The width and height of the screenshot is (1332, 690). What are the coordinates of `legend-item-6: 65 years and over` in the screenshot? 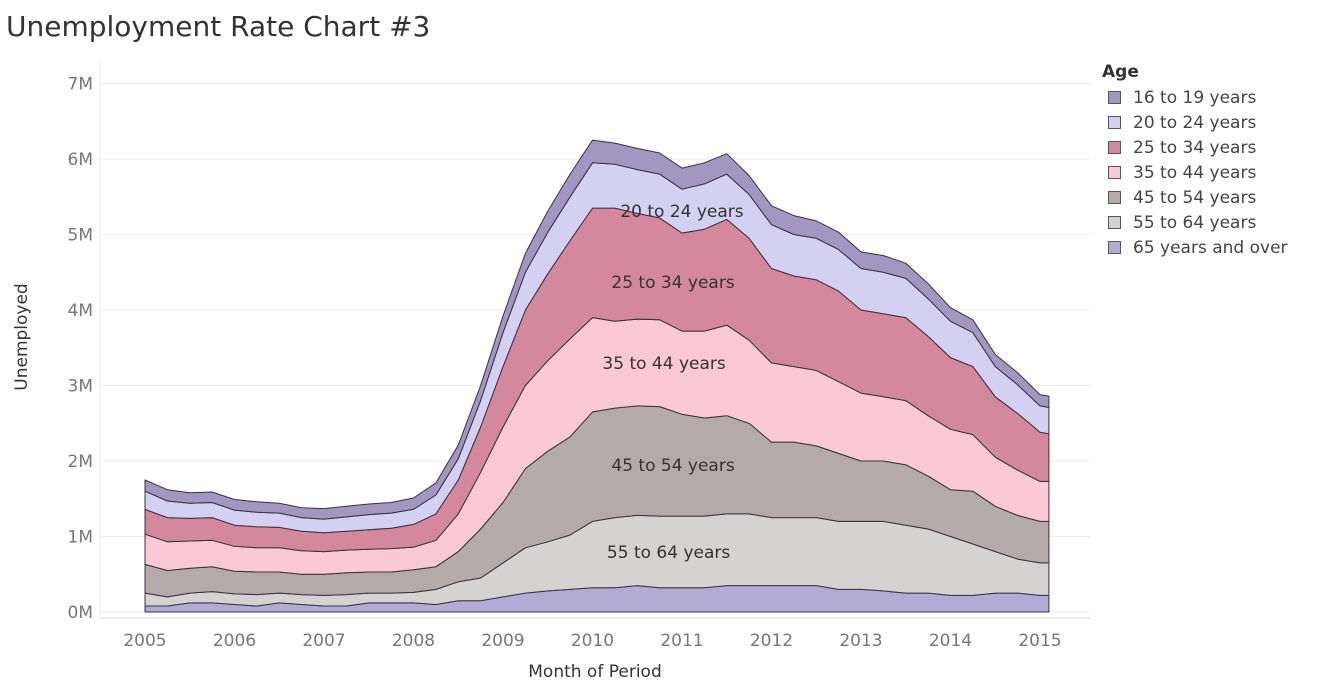 It's located at (1195, 247).